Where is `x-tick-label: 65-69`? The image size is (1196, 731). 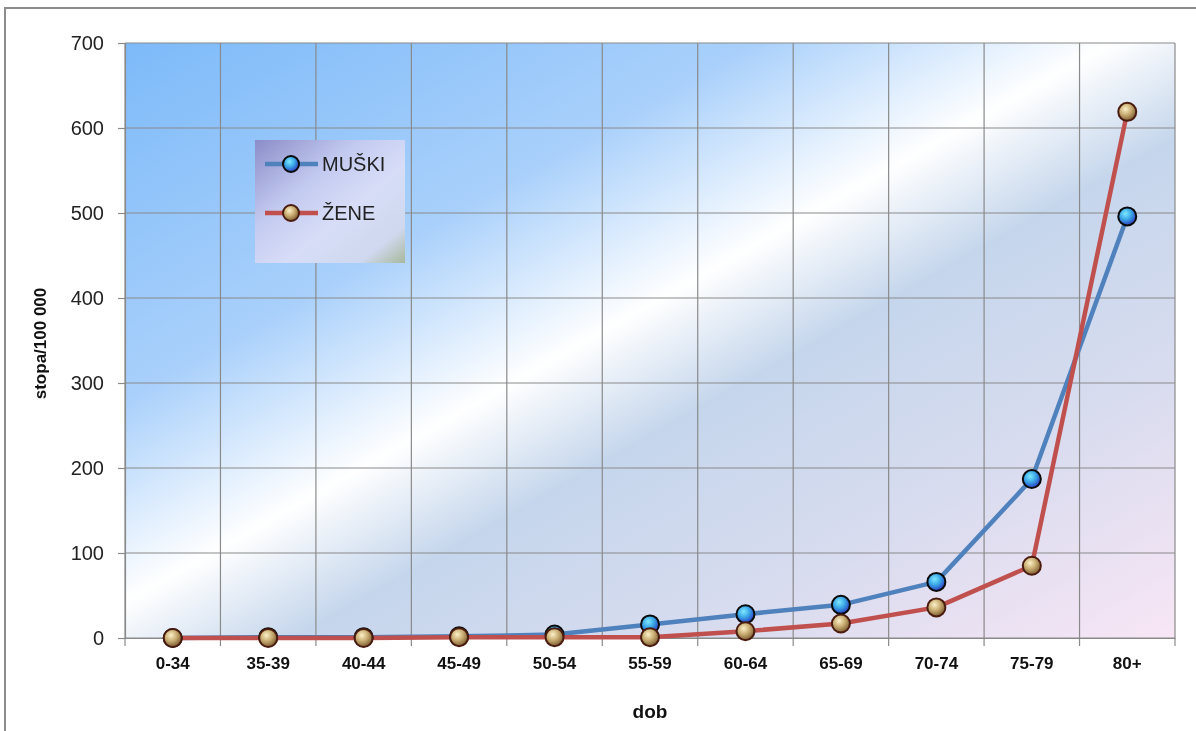 x-tick-label: 65-69 is located at coordinates (841, 664).